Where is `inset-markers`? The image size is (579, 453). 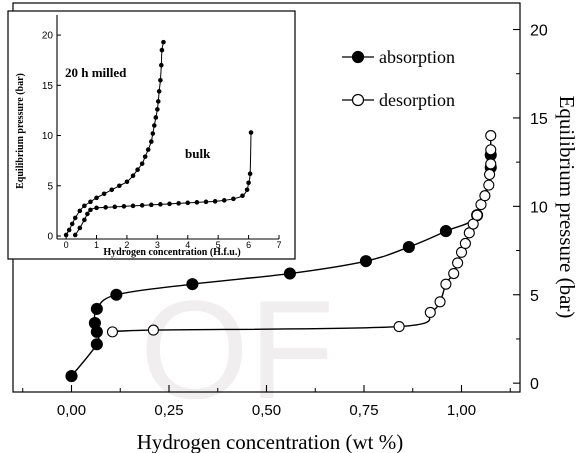
inset-markers is located at coordinates (158, 138).